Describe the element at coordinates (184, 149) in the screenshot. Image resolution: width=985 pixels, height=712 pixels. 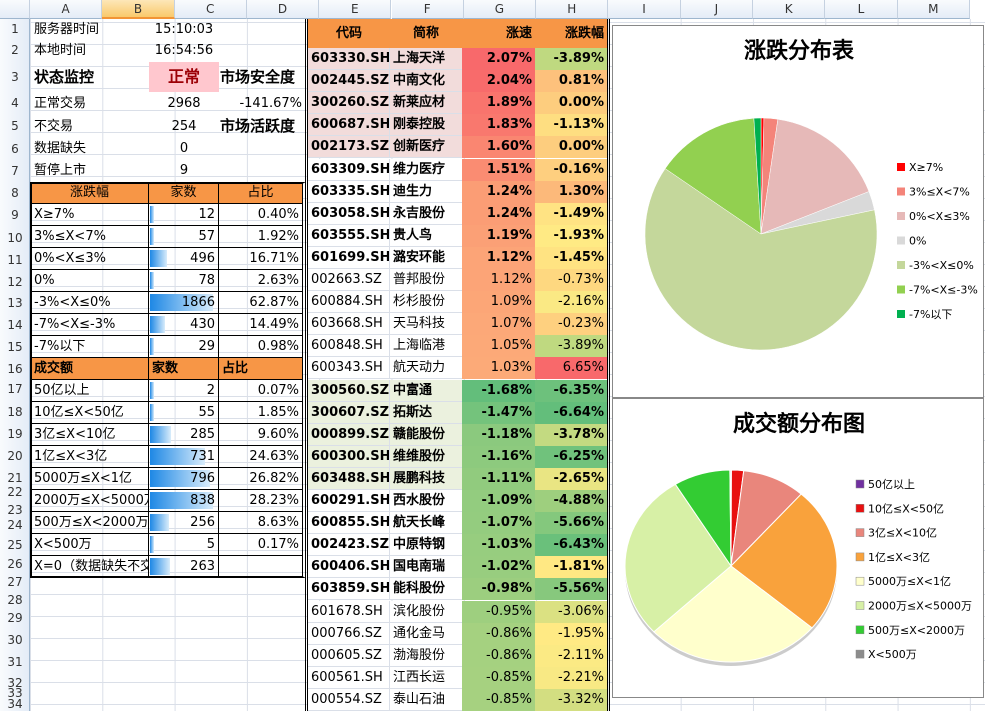
I see `info-value: 0` at that location.